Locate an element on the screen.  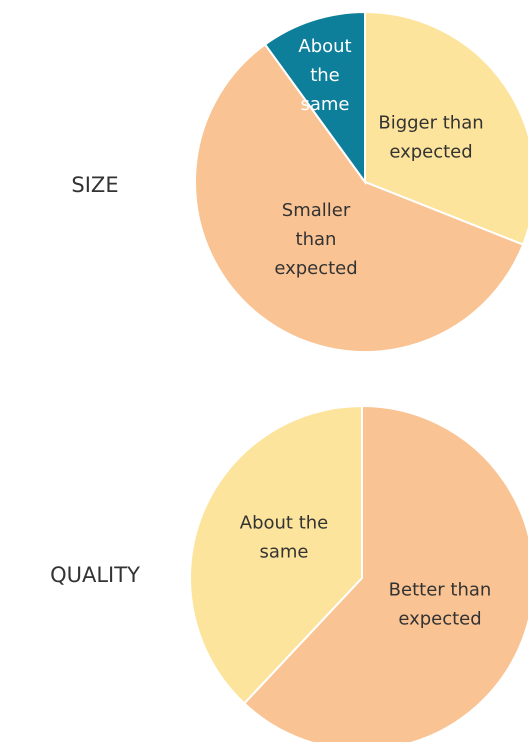
slice-label: Better than expected is located at coordinates (440, 605).